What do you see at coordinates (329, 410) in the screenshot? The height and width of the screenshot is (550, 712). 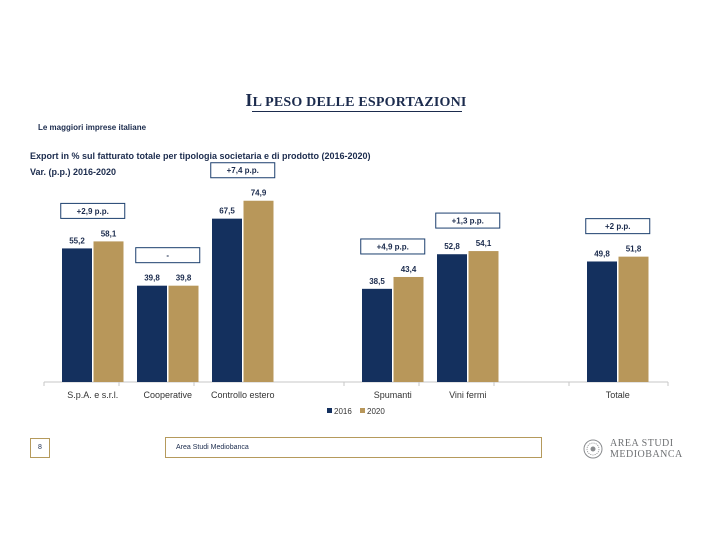 I see `legend-swatch-2016` at bounding box center [329, 410].